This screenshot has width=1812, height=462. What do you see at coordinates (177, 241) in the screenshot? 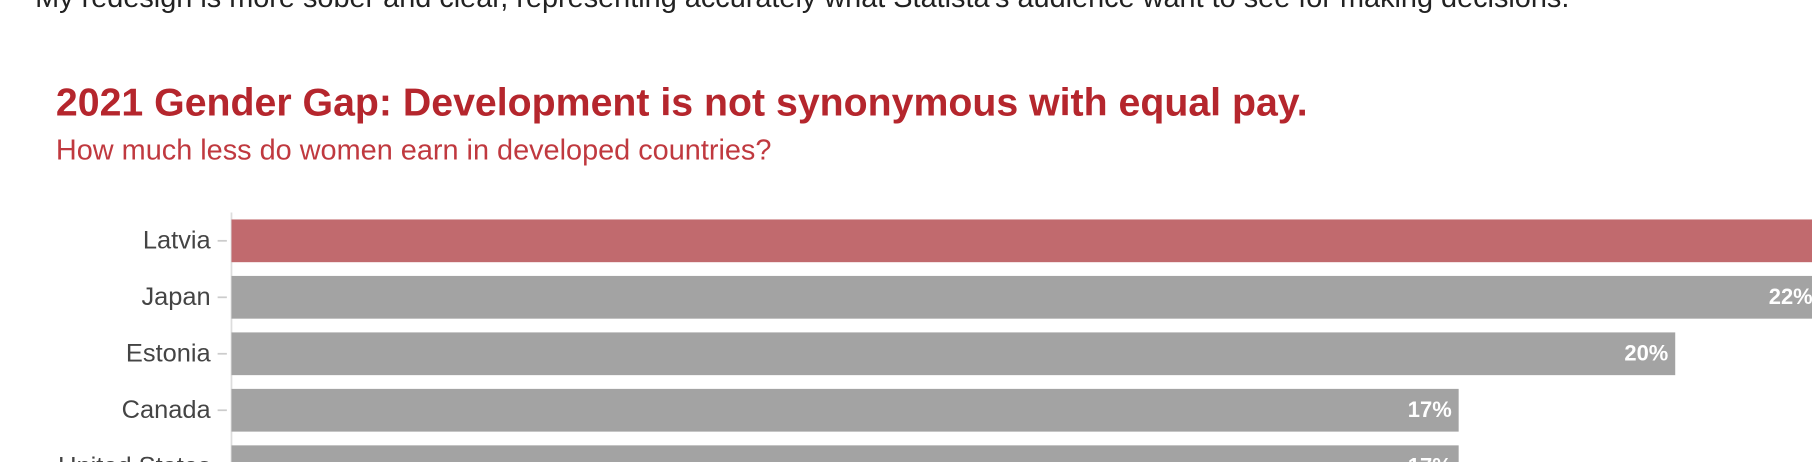
I see `category-label: Latvia` at bounding box center [177, 241].